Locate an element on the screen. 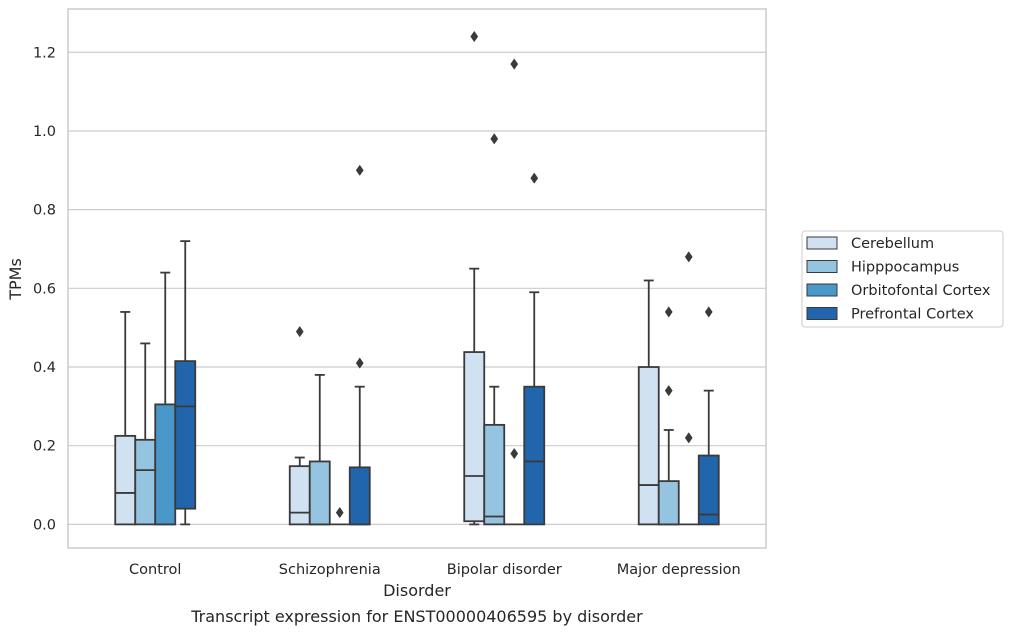  x-tick-label: Schizophrenia is located at coordinates (330, 570).